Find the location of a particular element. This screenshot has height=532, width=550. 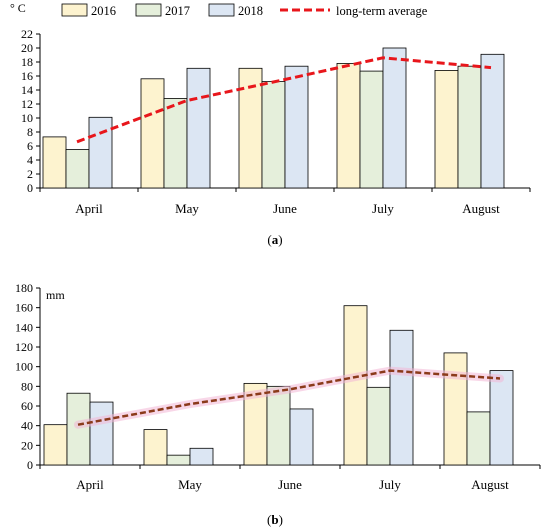

legend-swatch-2017 is located at coordinates (148, 10).